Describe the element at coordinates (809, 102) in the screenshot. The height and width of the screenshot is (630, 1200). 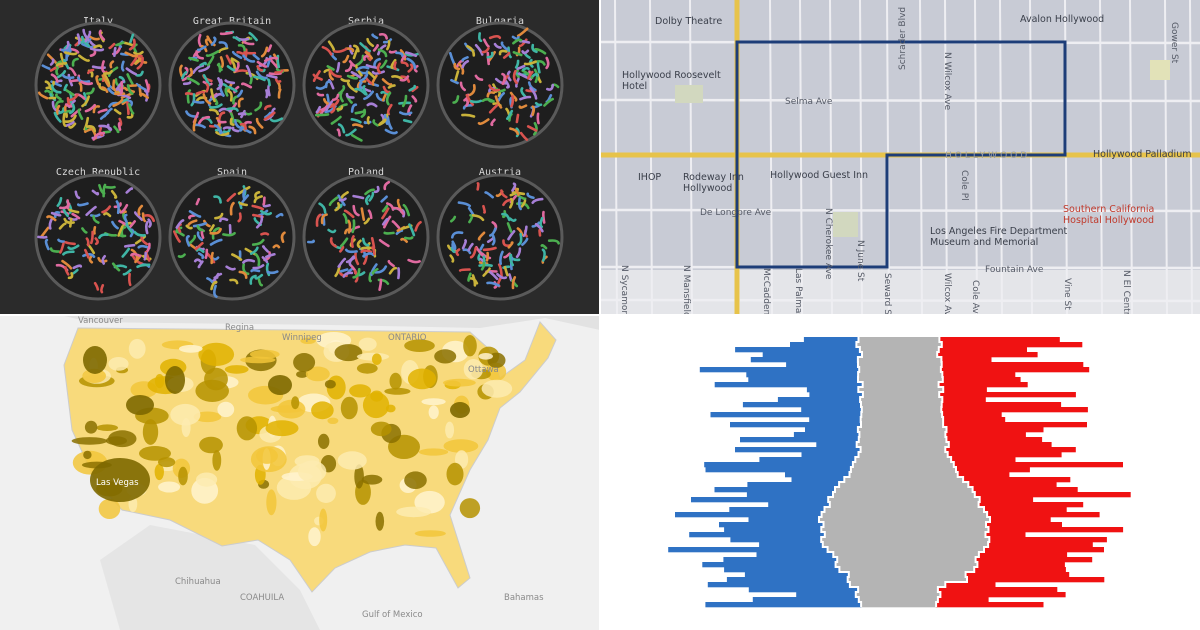
I see `map-label: Selma Ave` at that location.